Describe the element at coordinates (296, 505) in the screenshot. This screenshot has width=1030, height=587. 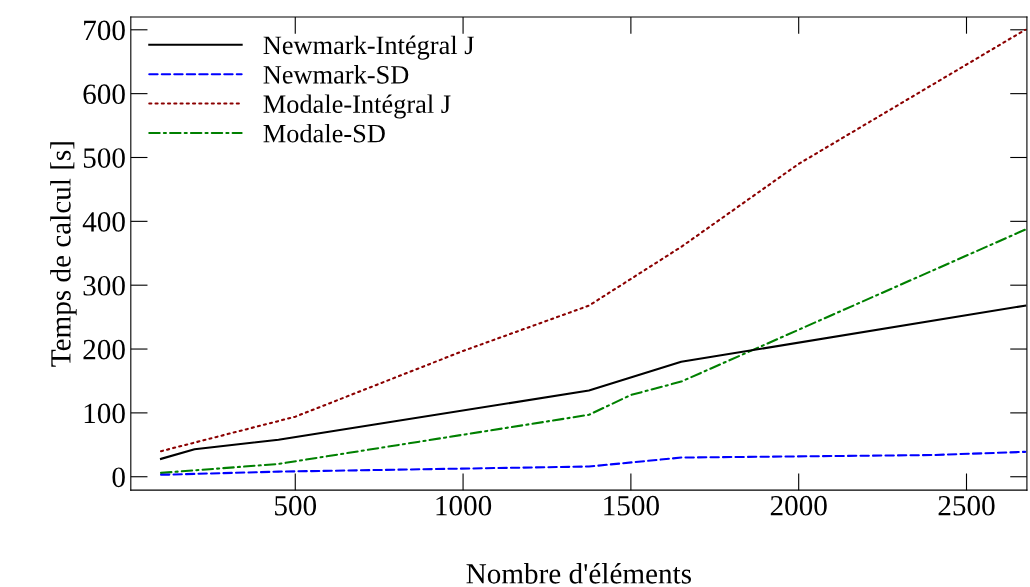
I see `x-tick-label: 500` at that location.